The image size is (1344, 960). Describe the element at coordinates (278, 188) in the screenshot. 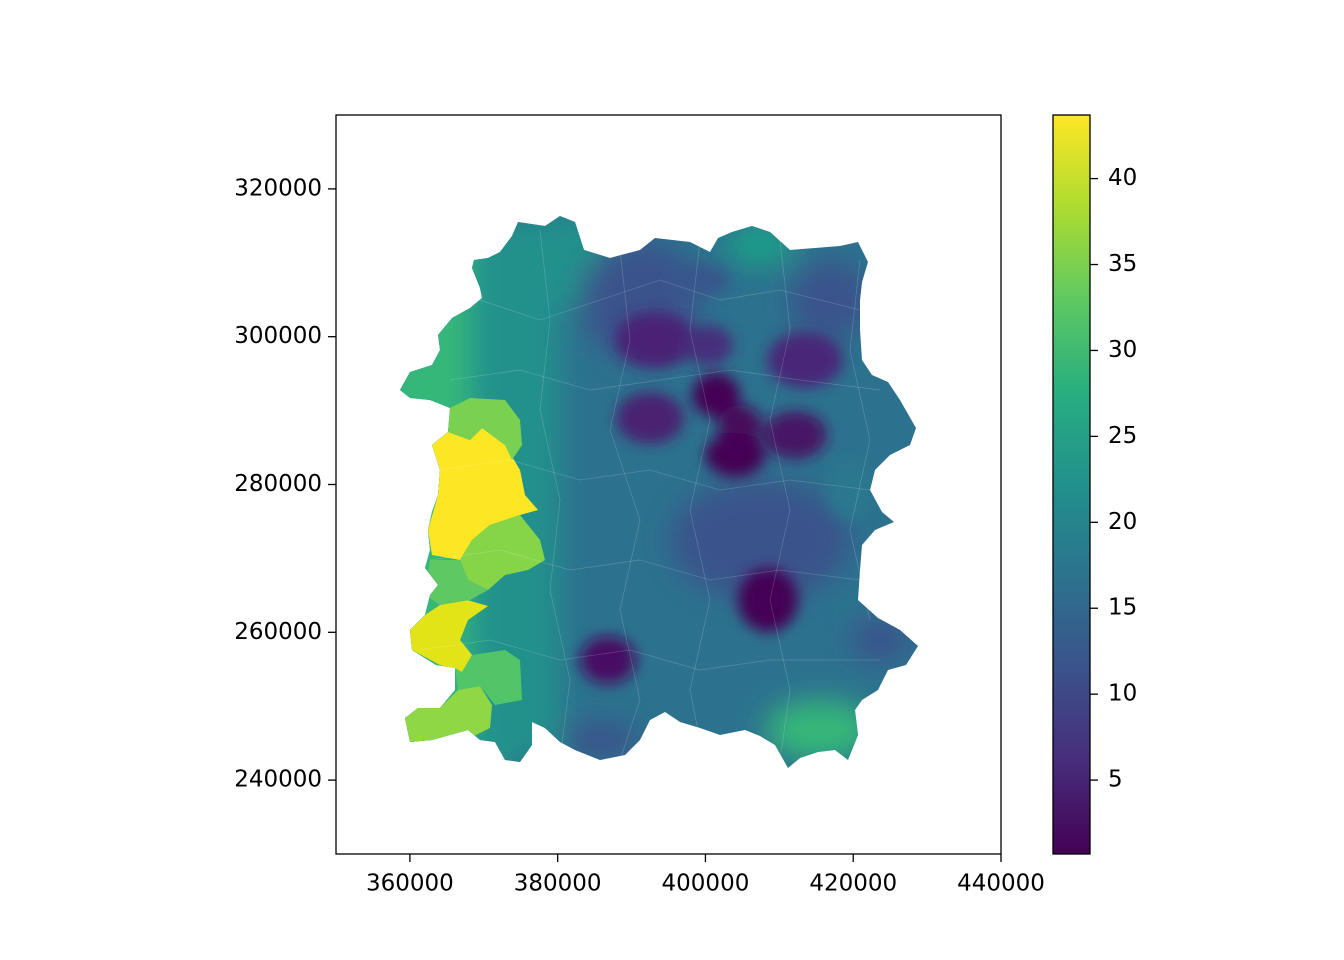

I see `y-tick-label: 320000` at that location.